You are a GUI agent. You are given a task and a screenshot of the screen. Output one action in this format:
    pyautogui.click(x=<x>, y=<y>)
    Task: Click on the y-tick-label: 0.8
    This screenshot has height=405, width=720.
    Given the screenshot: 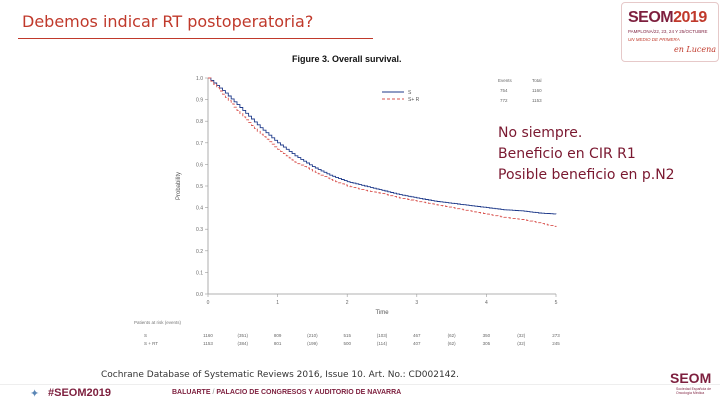 What is the action you would take?
    pyautogui.click(x=199, y=122)
    